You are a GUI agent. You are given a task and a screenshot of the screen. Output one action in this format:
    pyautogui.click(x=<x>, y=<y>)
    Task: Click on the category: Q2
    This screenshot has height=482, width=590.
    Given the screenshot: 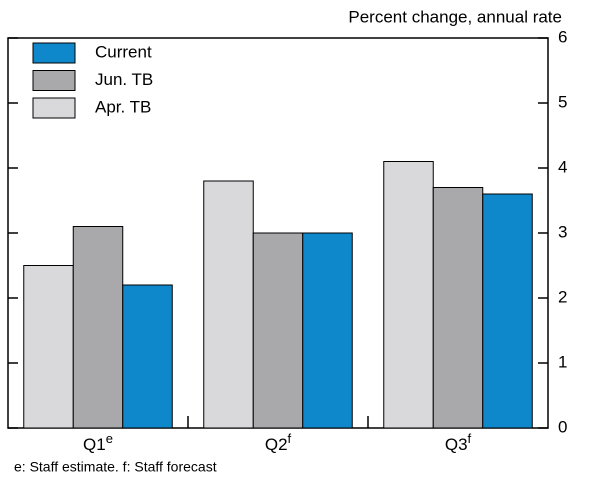 What is the action you would take?
    pyautogui.click(x=276, y=444)
    